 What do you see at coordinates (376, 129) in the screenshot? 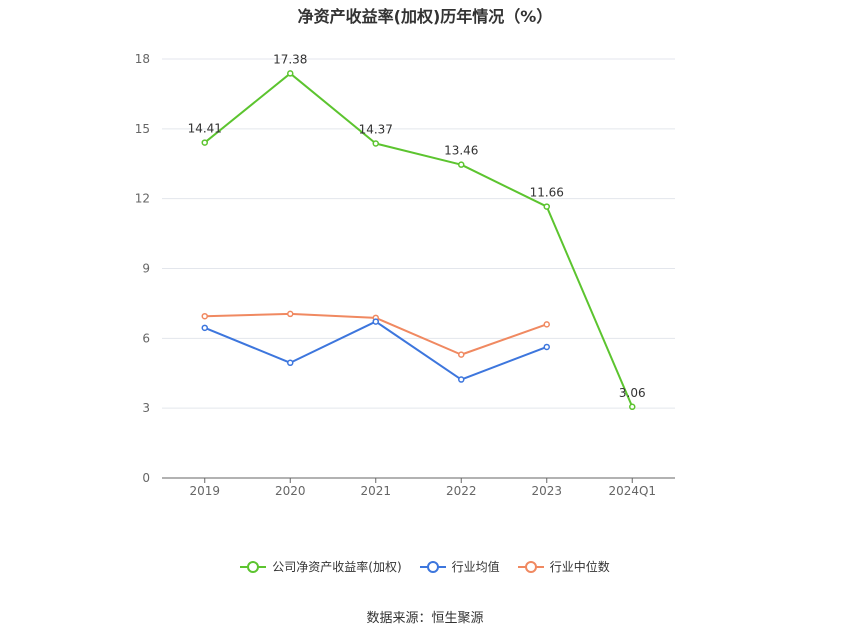
I see `data-label: 14.37` at bounding box center [376, 129].